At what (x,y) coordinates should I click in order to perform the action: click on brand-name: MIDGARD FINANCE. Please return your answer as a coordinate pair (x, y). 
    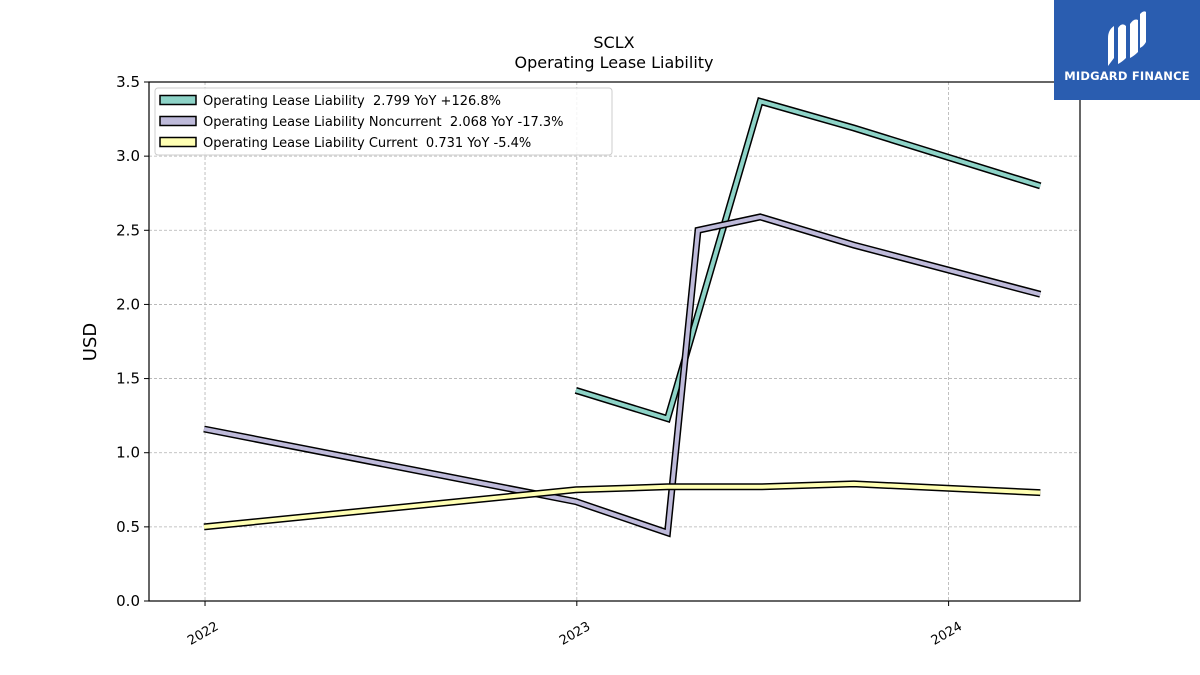
    Looking at the image, I should click on (1127, 76).